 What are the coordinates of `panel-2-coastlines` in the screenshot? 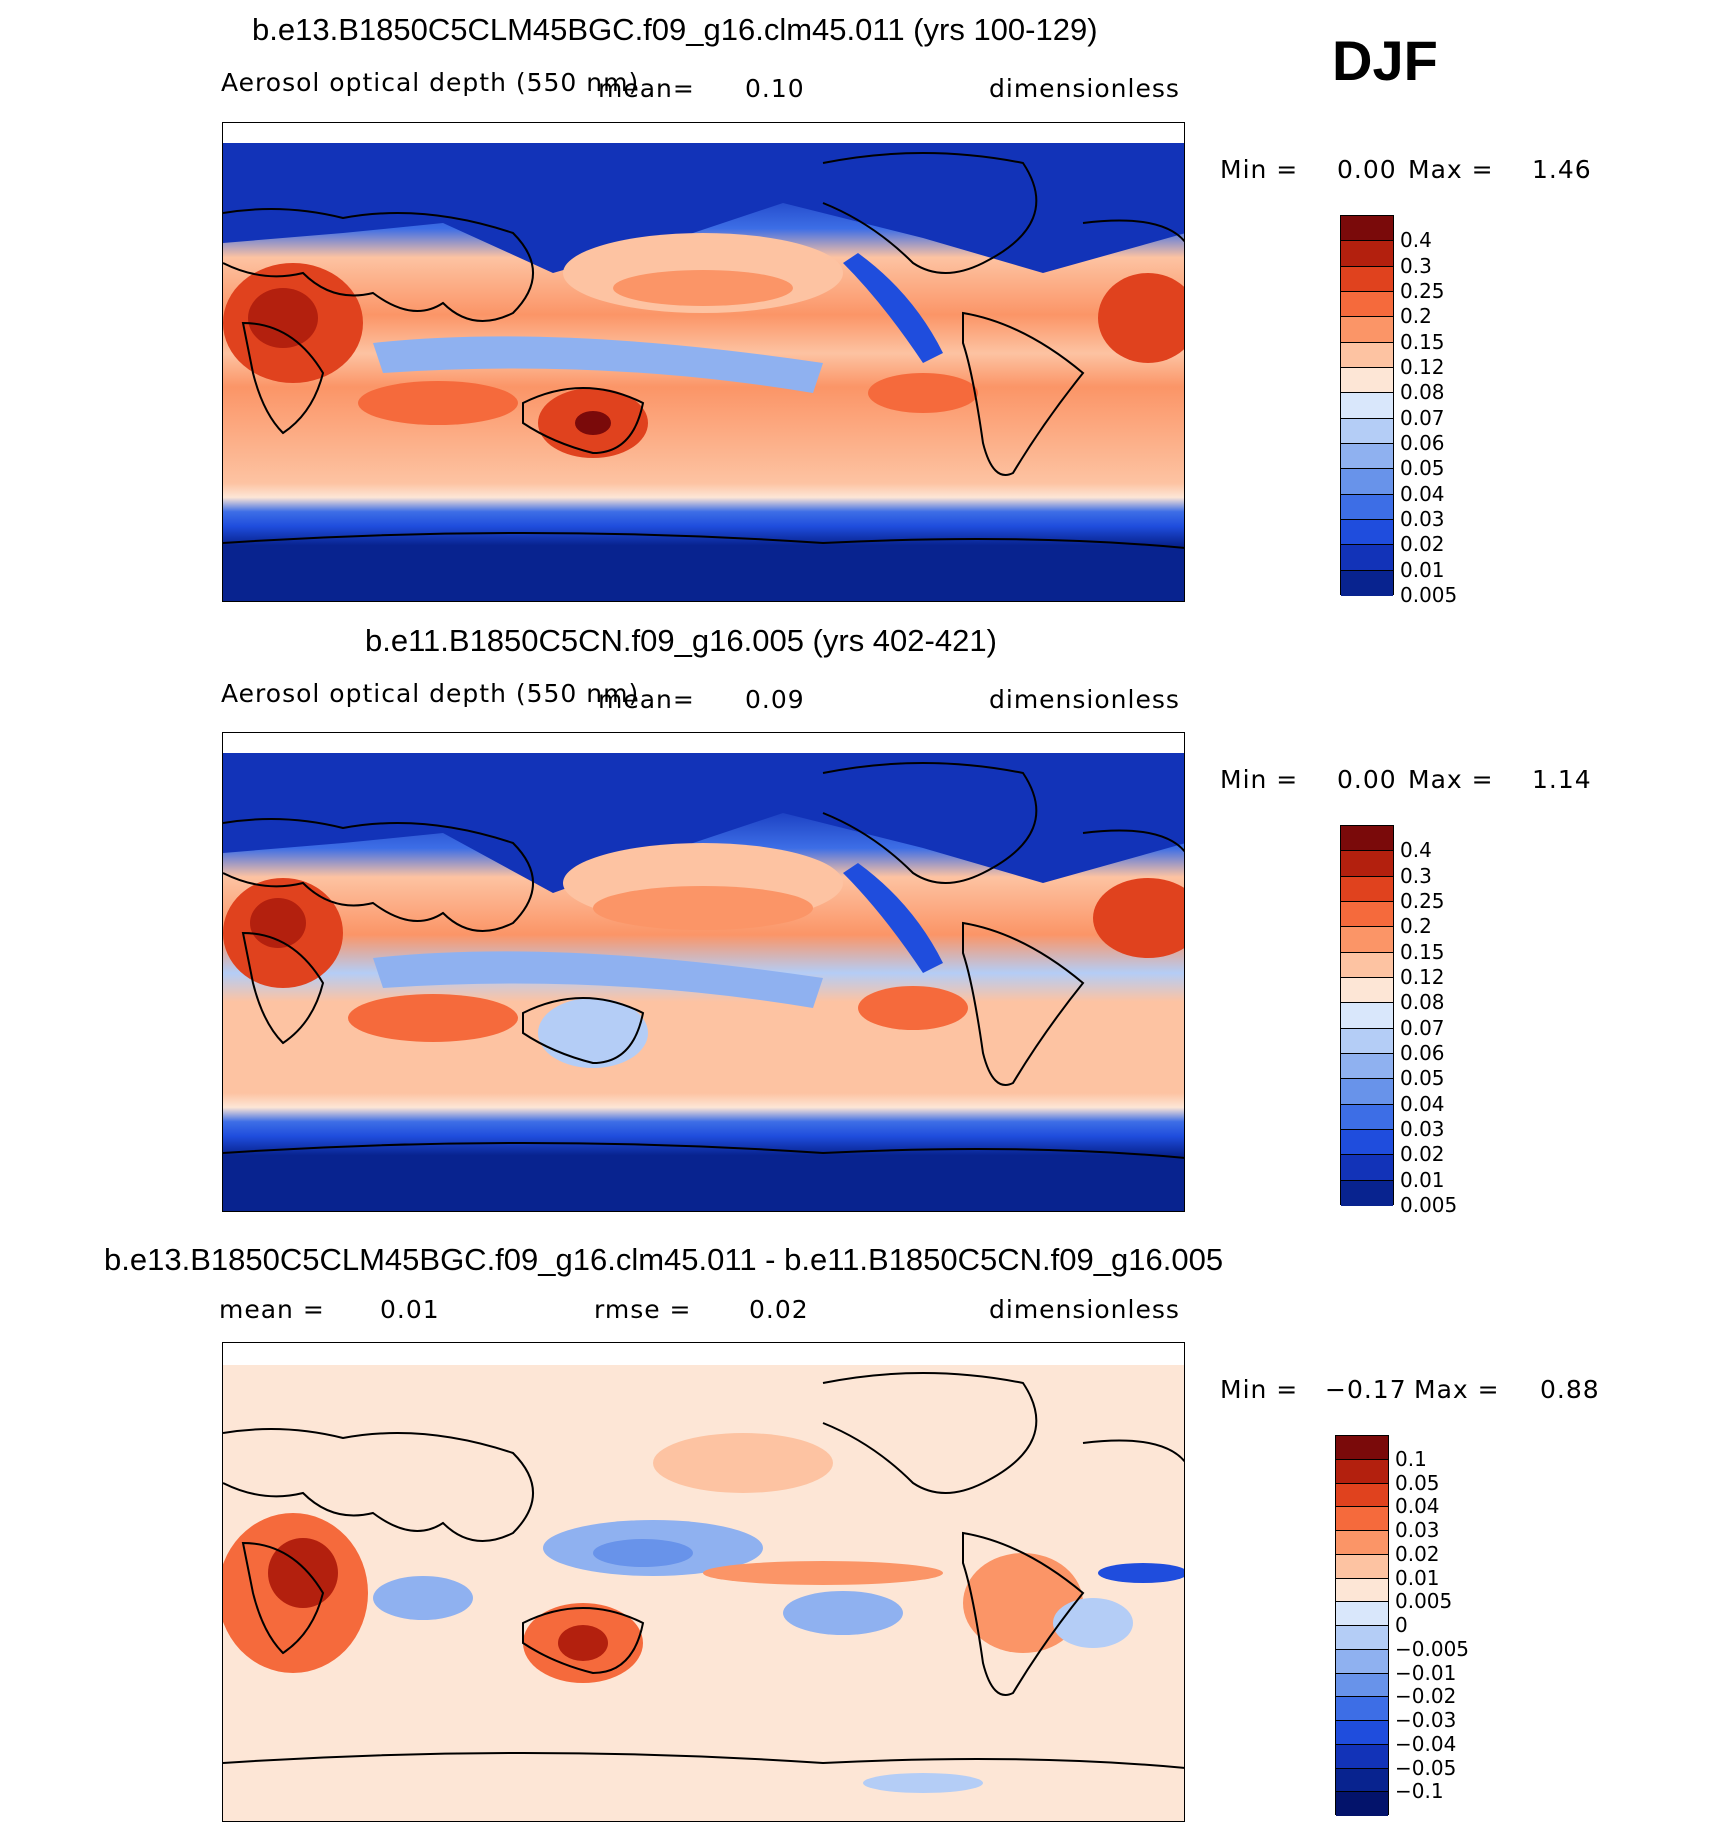 It's located at (703, 960).